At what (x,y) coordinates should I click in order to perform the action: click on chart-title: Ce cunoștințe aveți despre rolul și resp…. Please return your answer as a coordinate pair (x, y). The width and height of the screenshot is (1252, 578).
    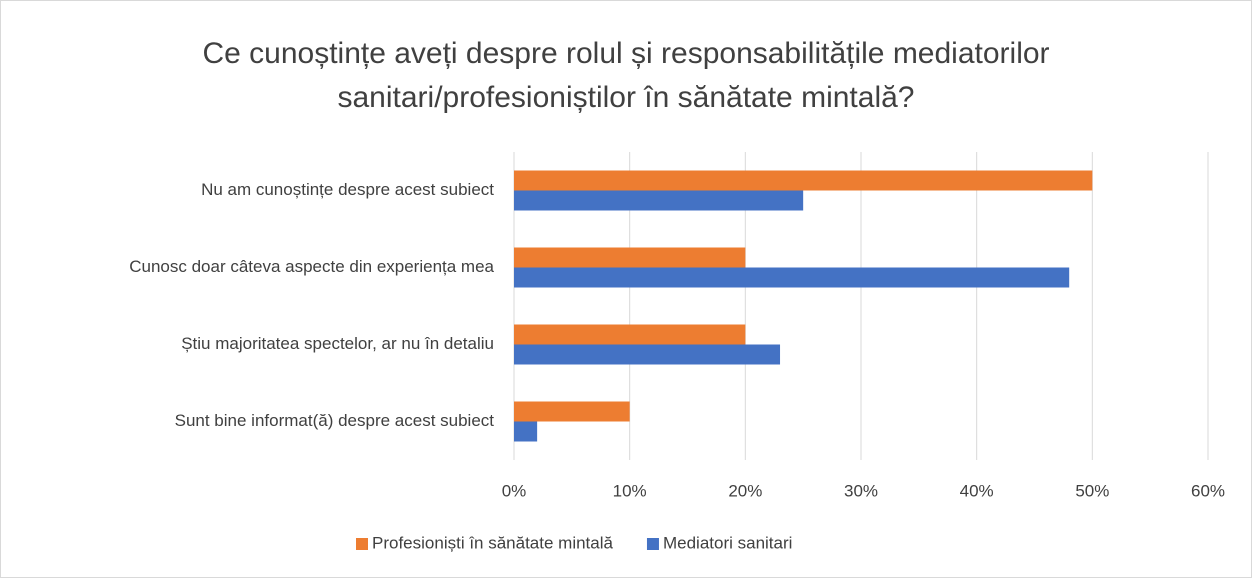
    Looking at the image, I should click on (626, 75).